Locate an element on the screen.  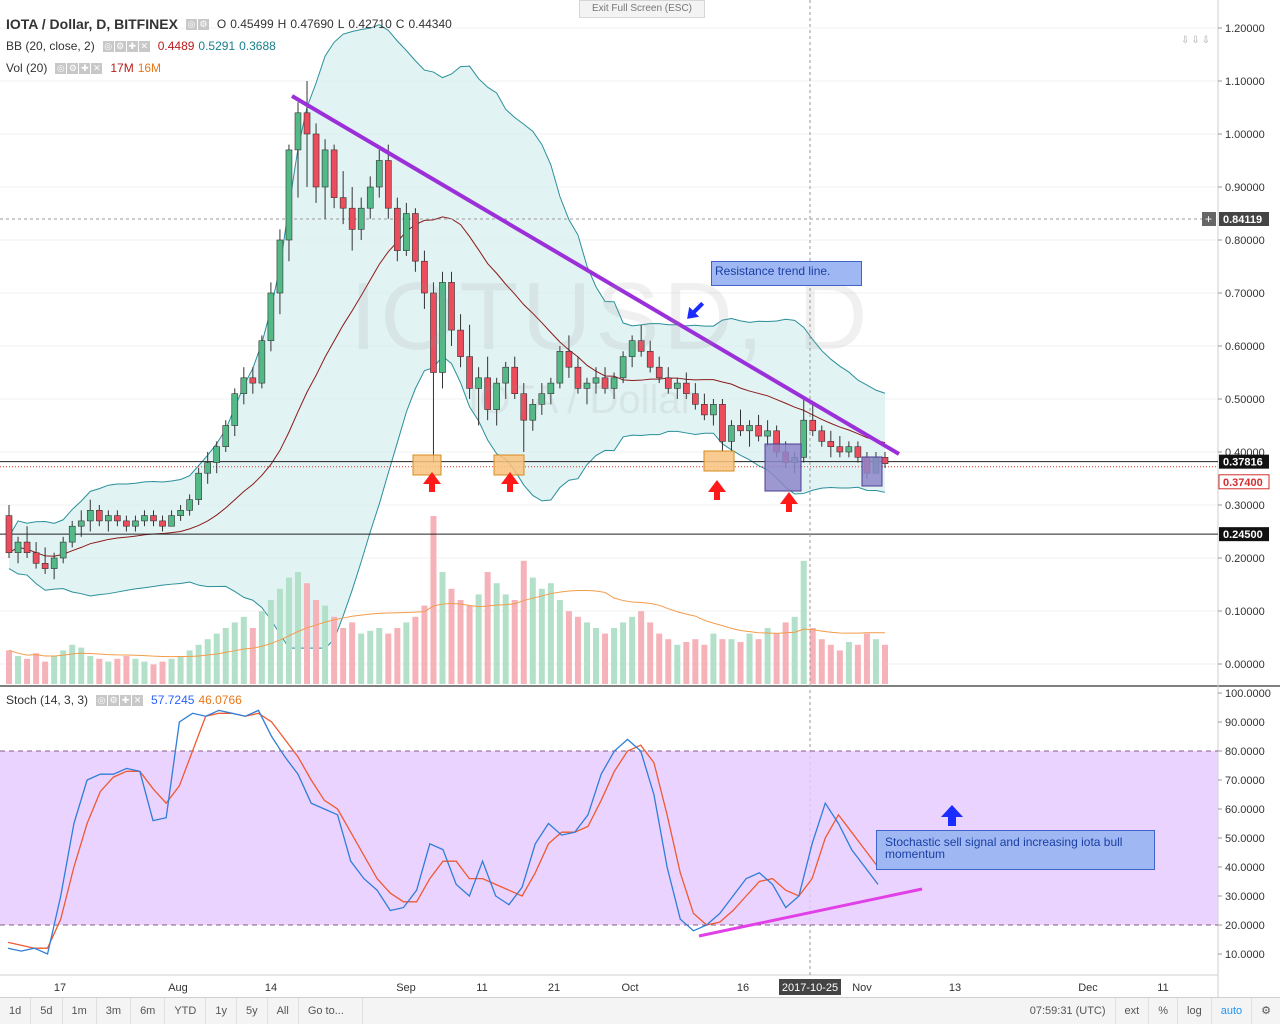
time-tick-label: Aug is located at coordinates (178, 988).